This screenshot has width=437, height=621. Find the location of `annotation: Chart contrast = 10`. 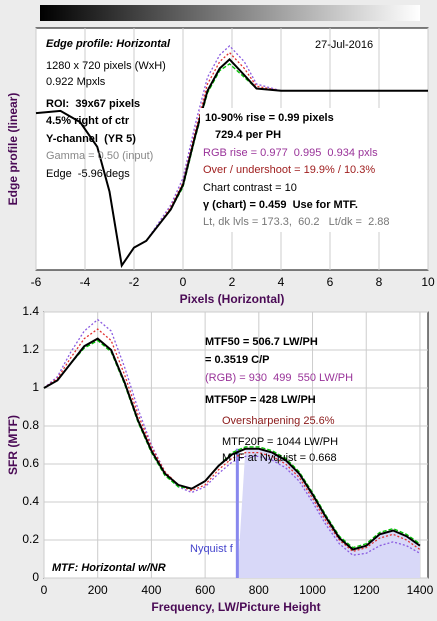

annotation: Chart contrast = 10 is located at coordinates (250, 188).